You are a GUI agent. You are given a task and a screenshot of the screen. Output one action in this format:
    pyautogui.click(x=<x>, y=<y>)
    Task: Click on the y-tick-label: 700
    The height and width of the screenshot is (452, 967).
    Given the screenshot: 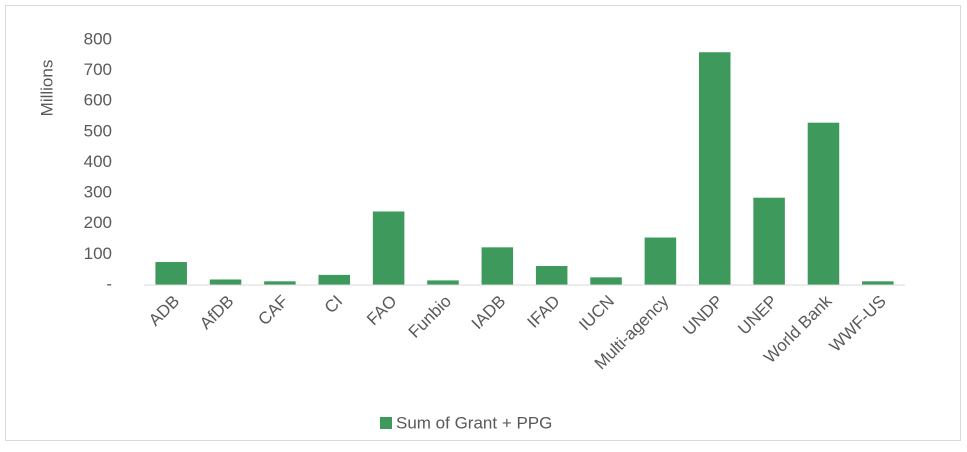 What is the action you would take?
    pyautogui.click(x=98, y=69)
    